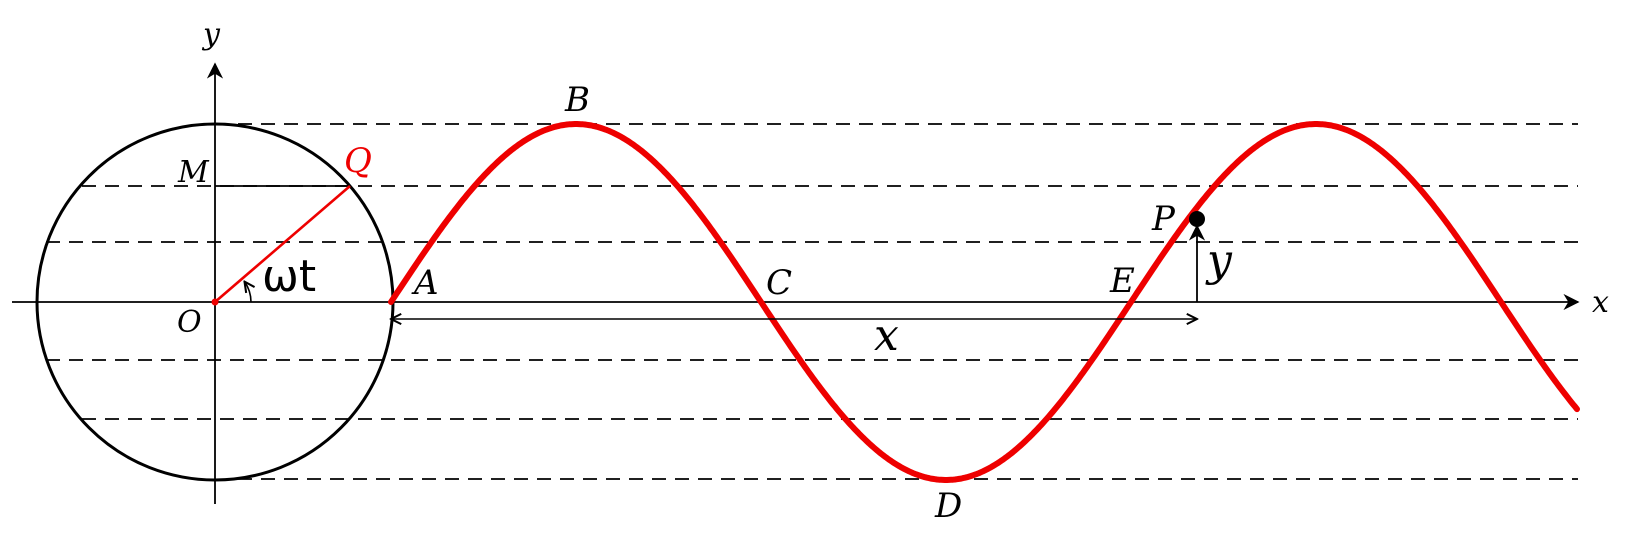 This screenshot has width=1635, height=542. Describe the element at coordinates (282, 244) in the screenshot. I see `radius-oq` at that location.